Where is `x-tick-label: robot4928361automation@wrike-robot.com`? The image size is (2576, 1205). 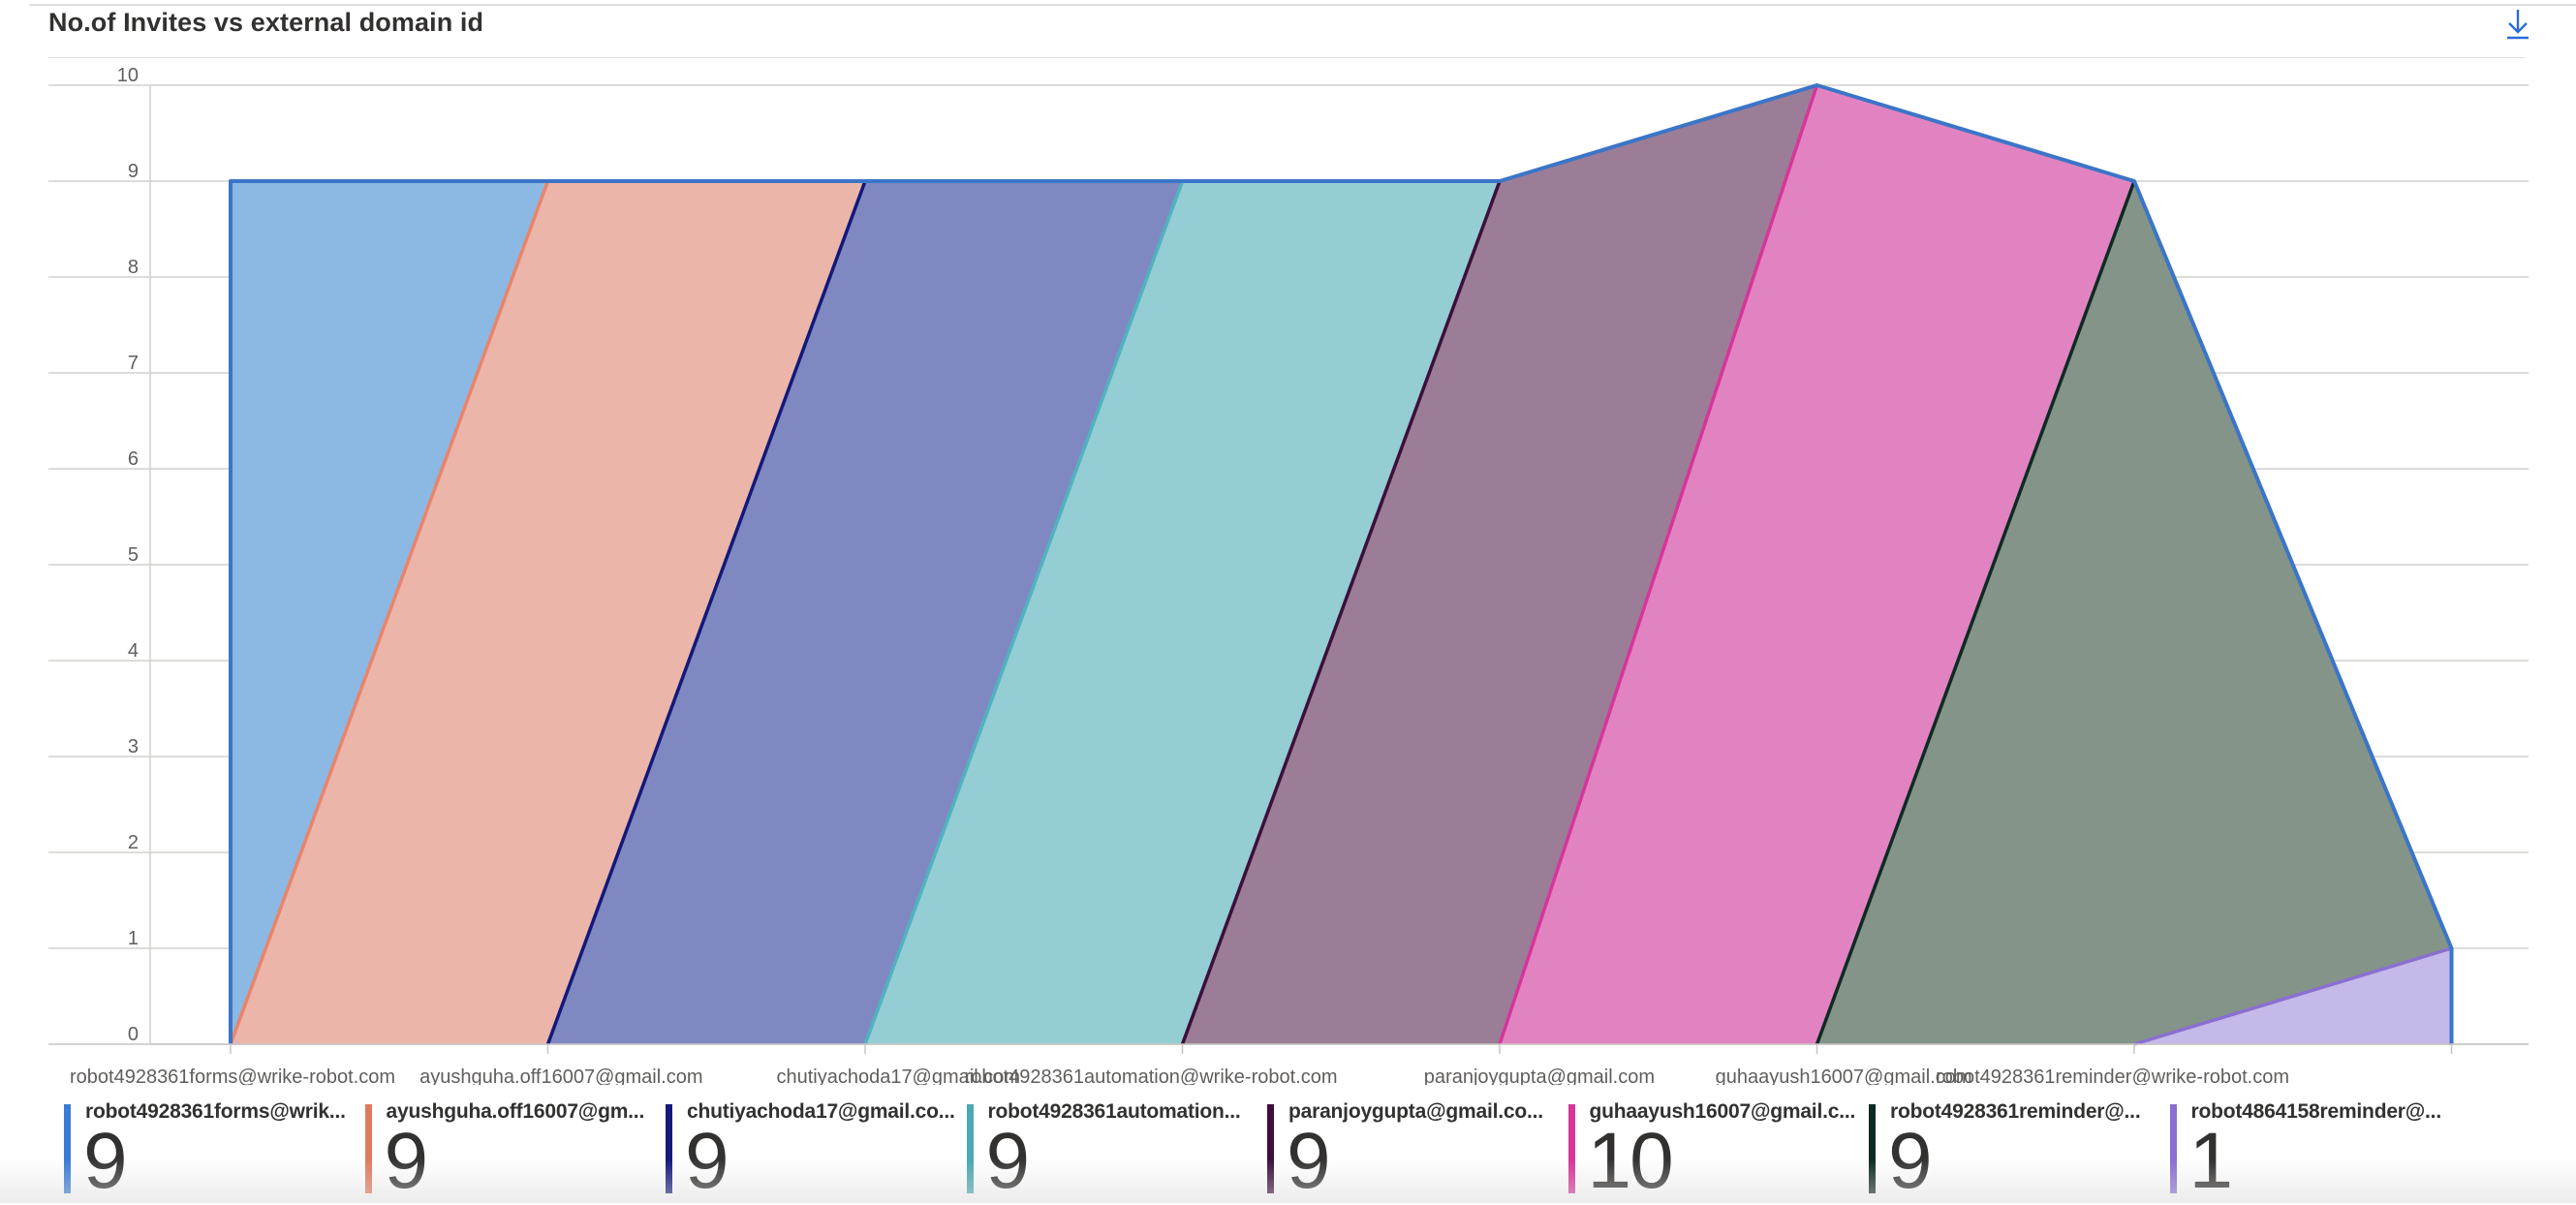
x-tick-label: robot4928361automation@wrike-robot.com is located at coordinates (1151, 1076).